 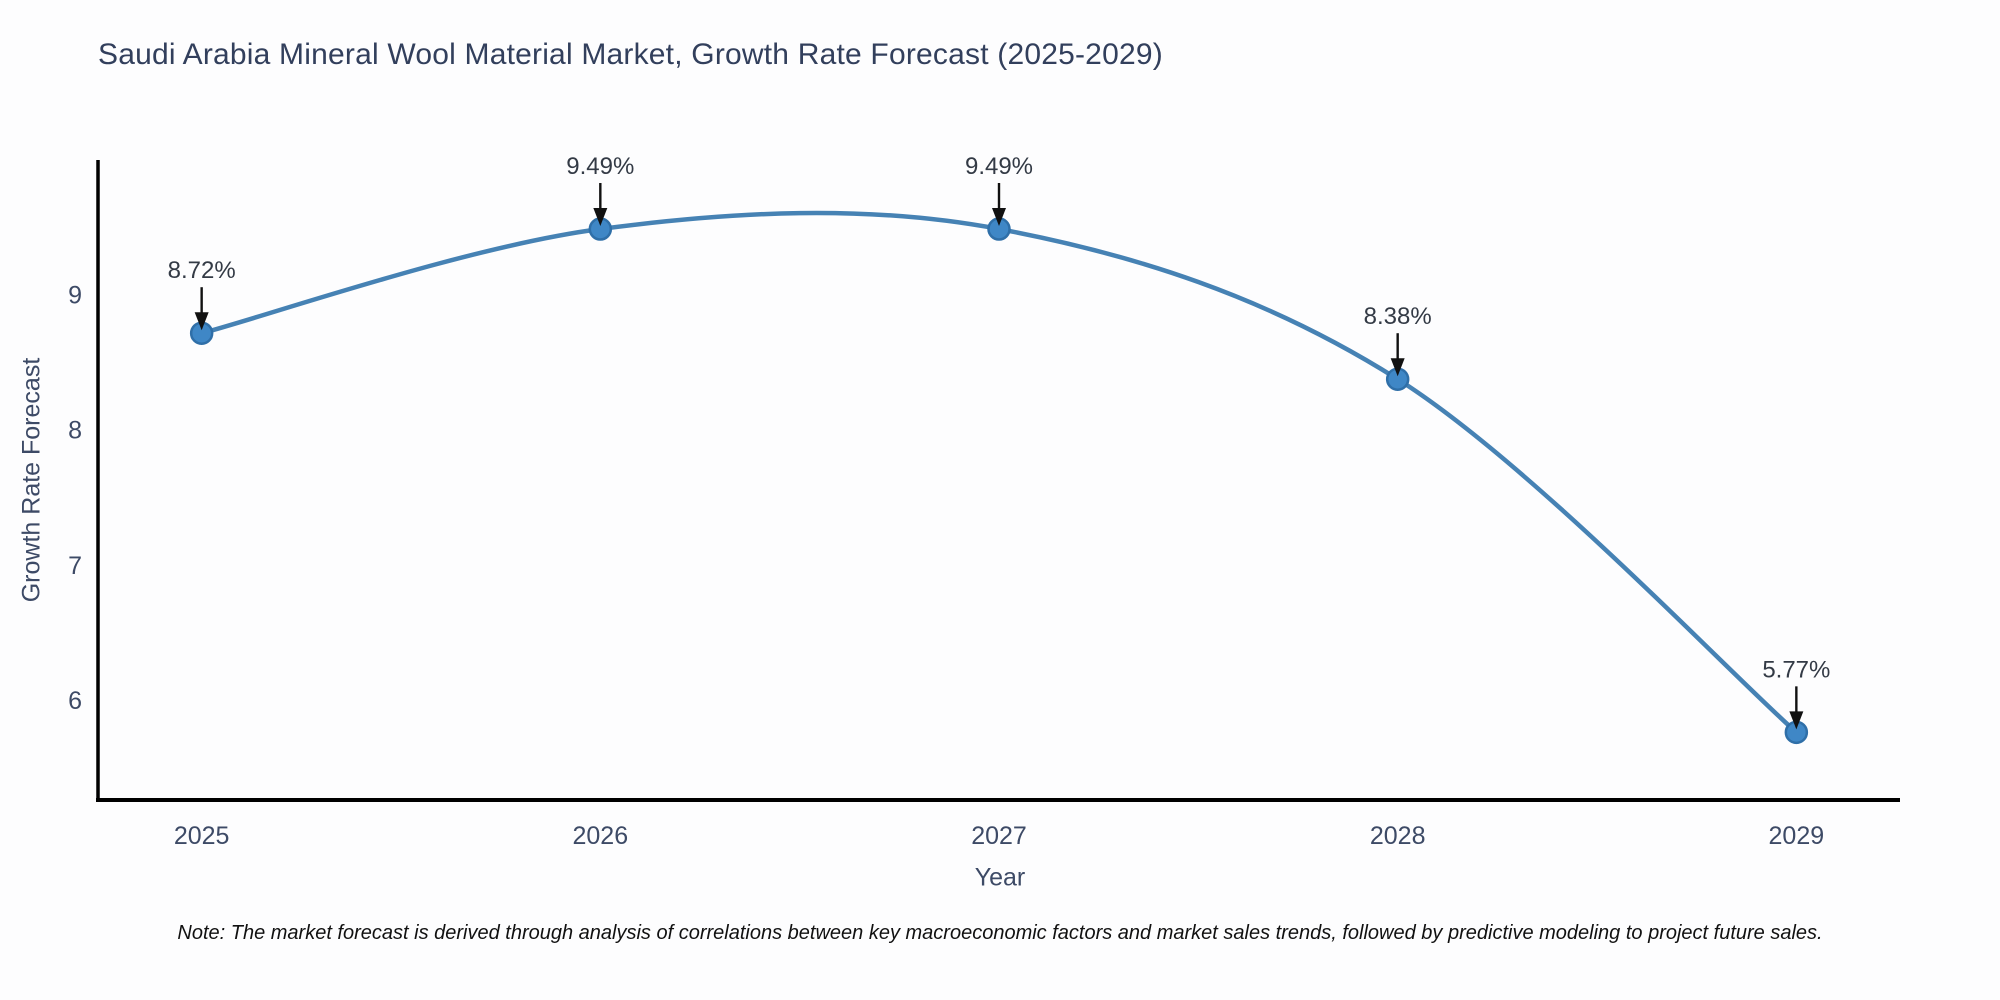 I want to click on data-point-label-2029: 5.77%, so click(x=1796, y=669).